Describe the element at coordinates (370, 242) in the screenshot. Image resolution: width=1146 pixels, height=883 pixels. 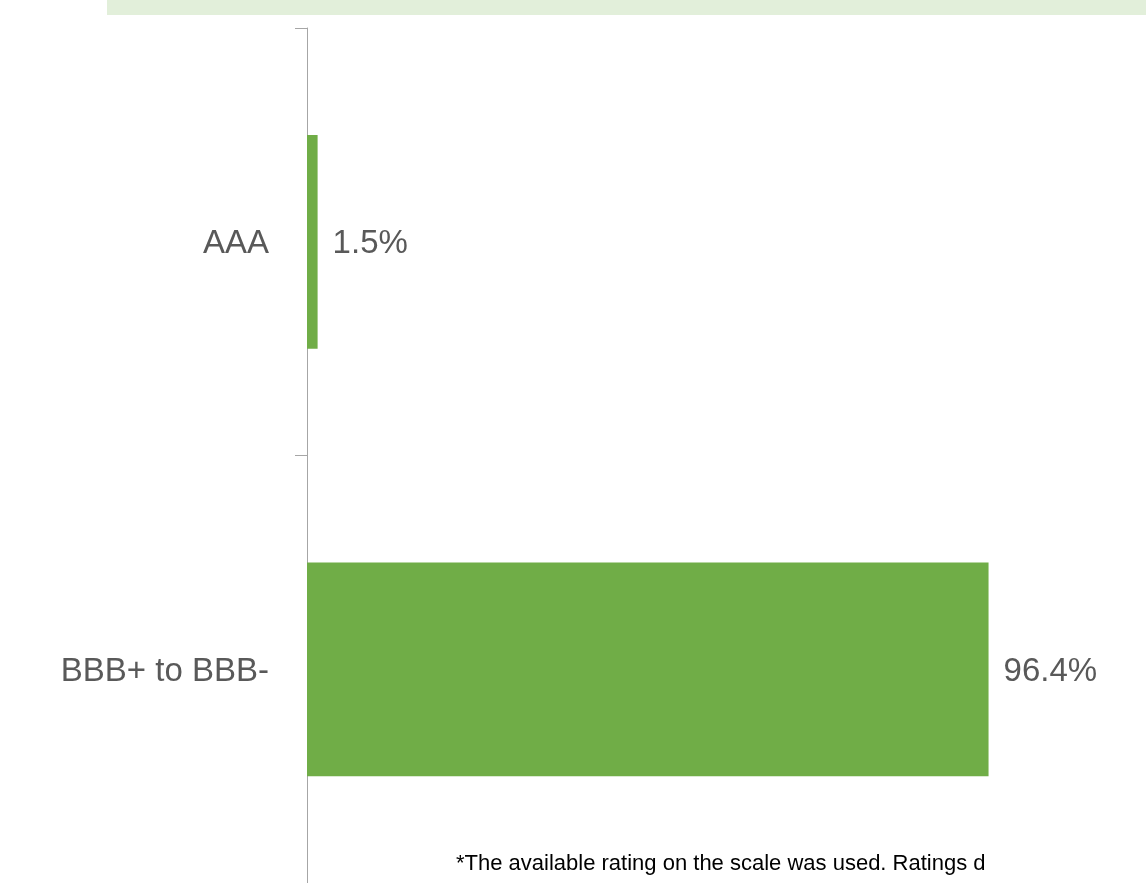
I see `data-label: 1.5%` at that location.